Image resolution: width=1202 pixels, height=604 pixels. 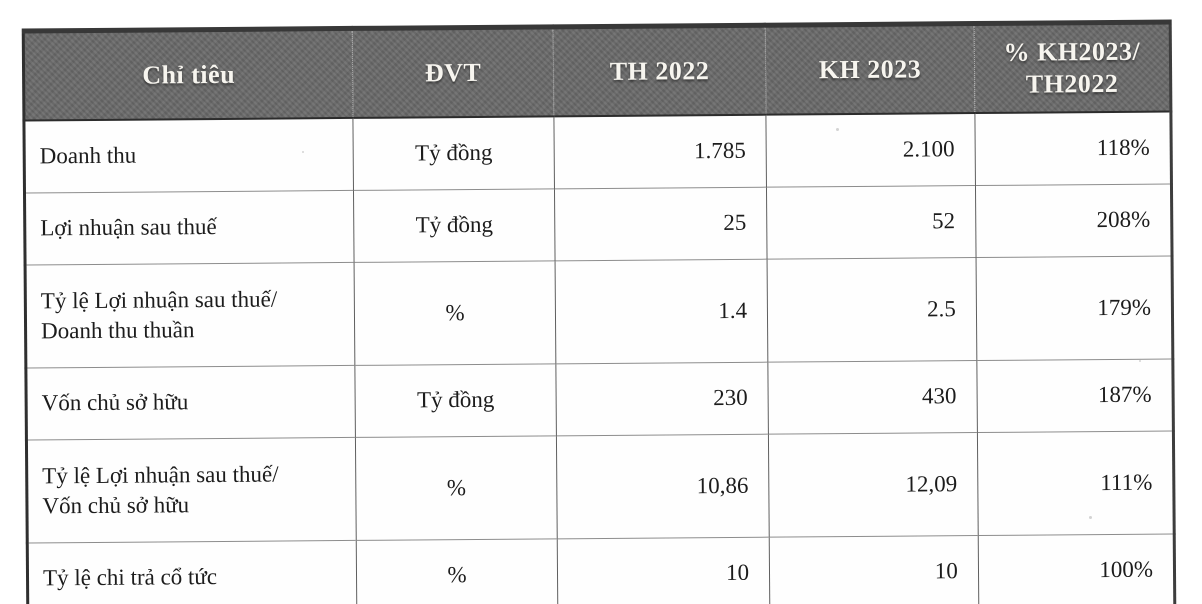 I want to click on th2022-value-cell: 1.785, so click(x=660, y=151).